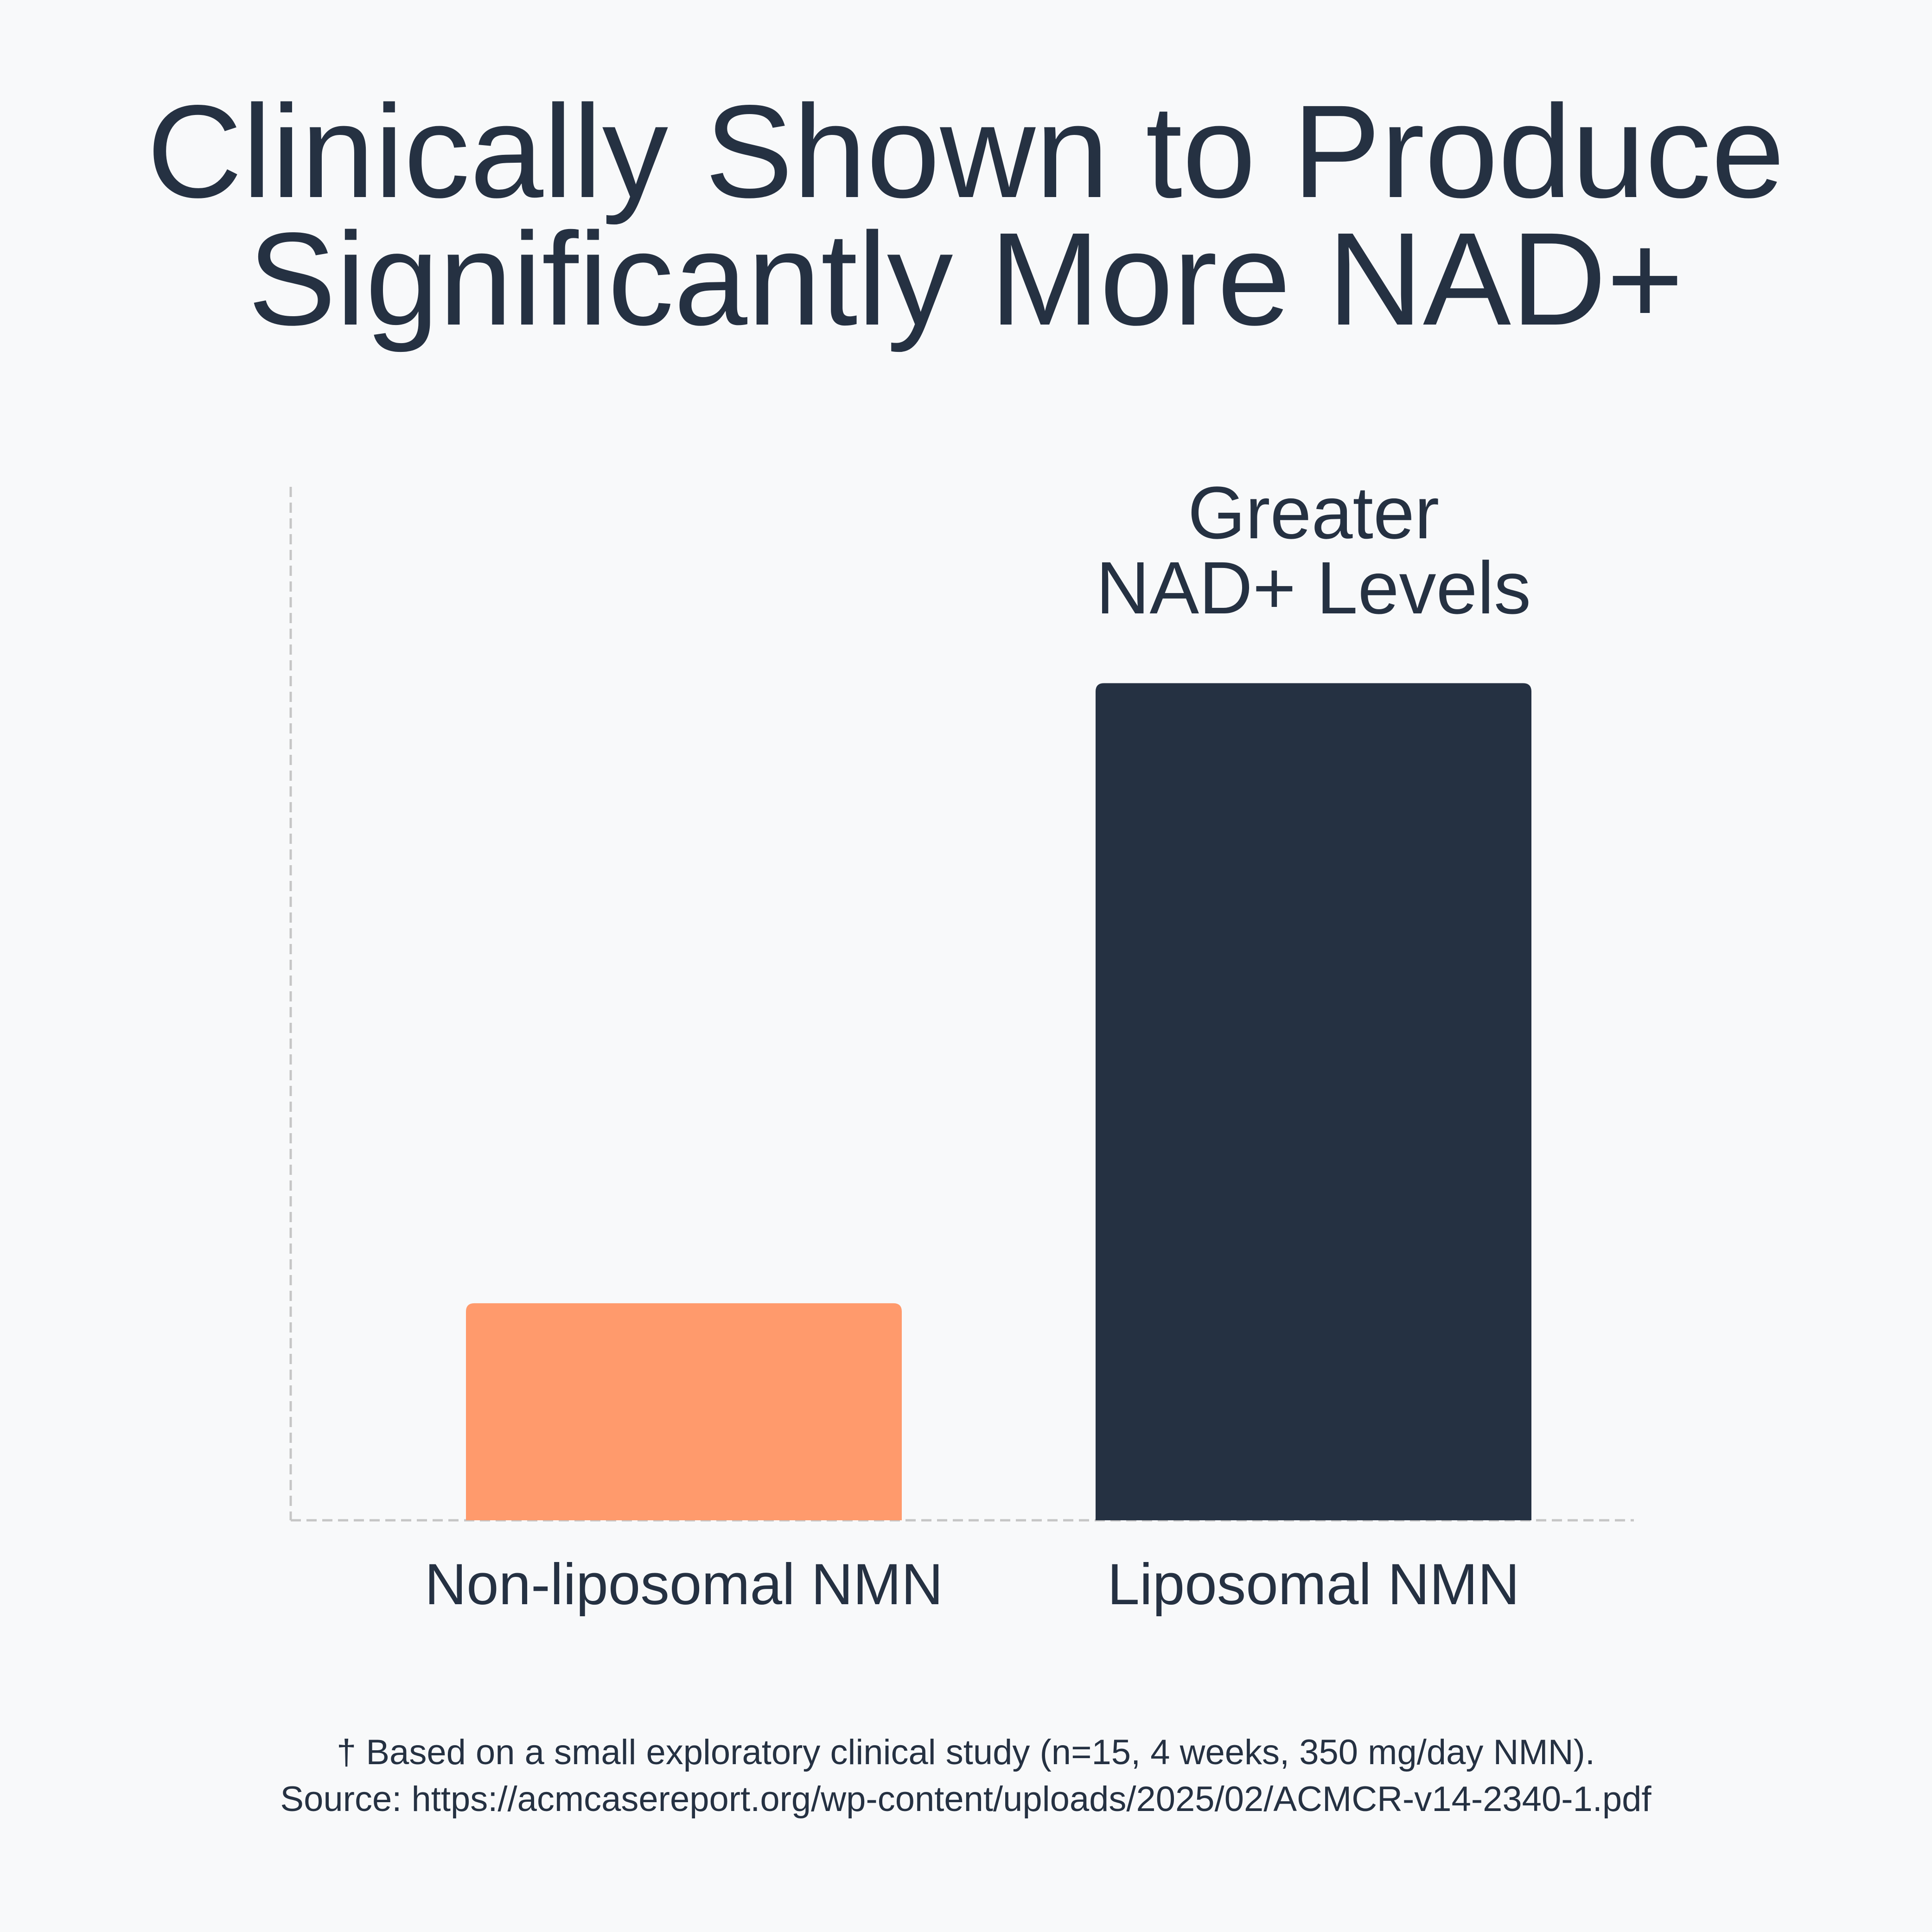 This screenshot has width=1932, height=1932. Describe the element at coordinates (684, 1585) in the screenshot. I see `x-tick-label-non-liposomal: Non-liposomal NMN` at that location.